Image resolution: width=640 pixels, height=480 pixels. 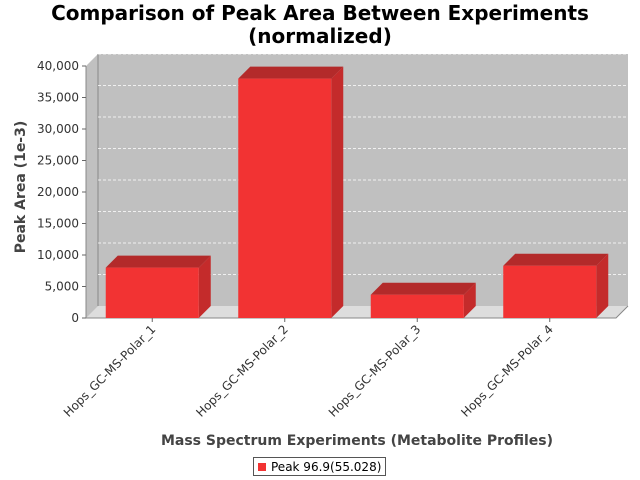 What do you see at coordinates (58, 255) in the screenshot?
I see `y-tick-label: 10,000` at bounding box center [58, 255].